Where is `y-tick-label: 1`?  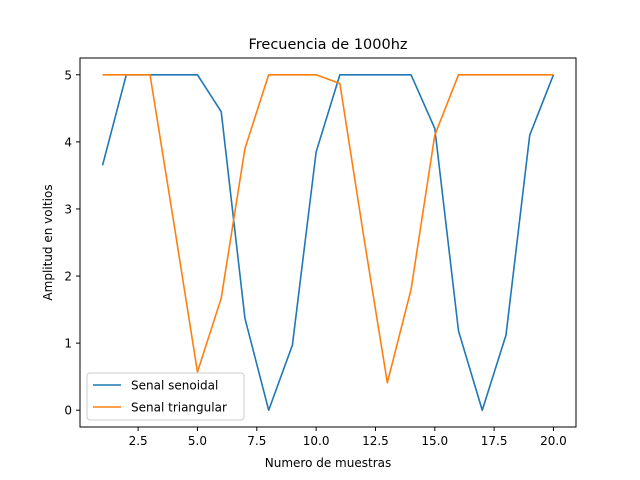
y-tick-label: 1 is located at coordinates (68, 344).